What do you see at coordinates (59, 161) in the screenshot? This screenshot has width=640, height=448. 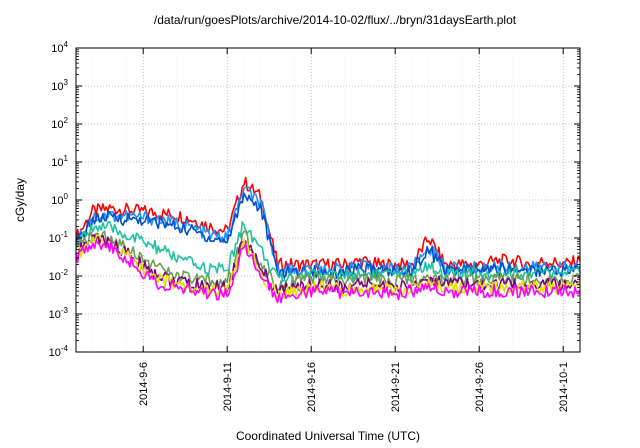 I see `y-tick-label: 10¹` at bounding box center [59, 161].